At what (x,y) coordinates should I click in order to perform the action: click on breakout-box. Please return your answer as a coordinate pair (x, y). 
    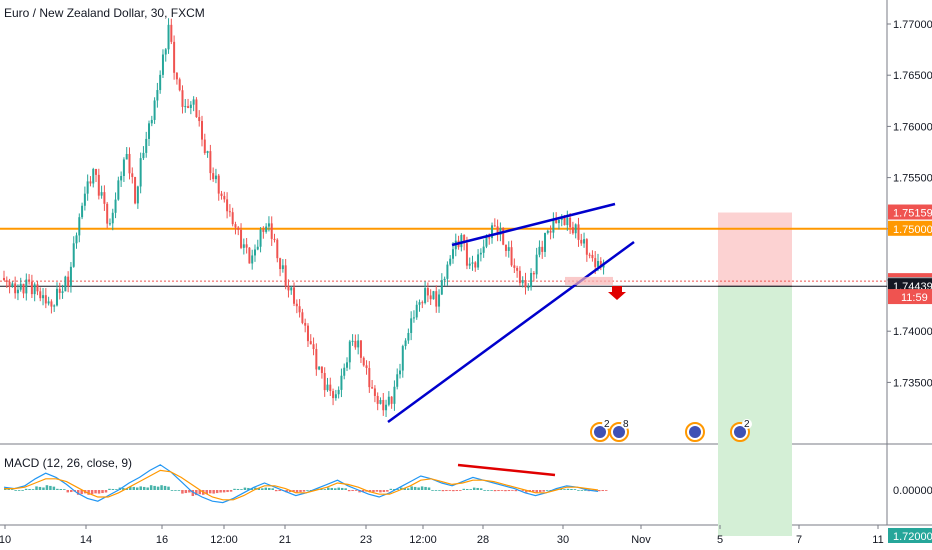
    Looking at the image, I should click on (589, 280).